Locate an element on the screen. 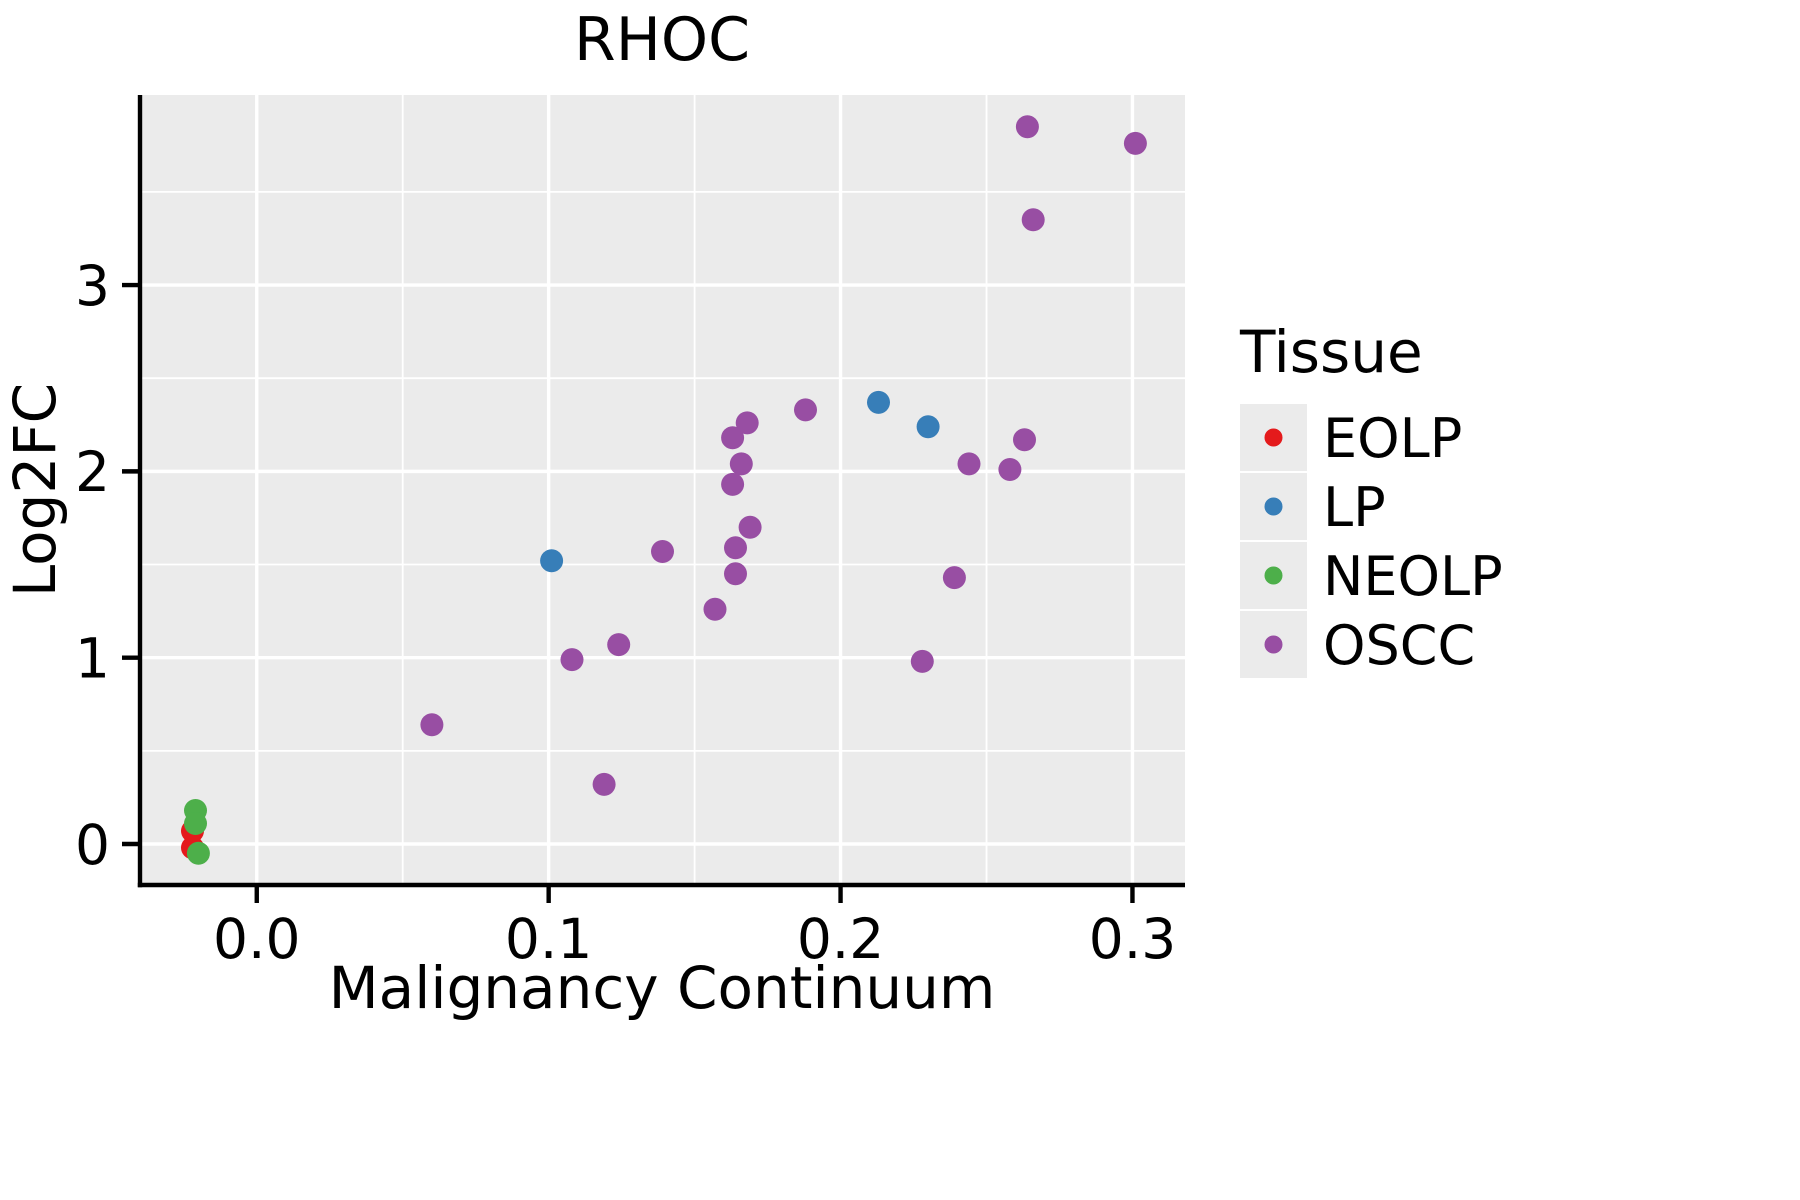 This screenshot has width=1800, height=1200. y-ticks: 0 1 2 3 is located at coordinates (107, 565).